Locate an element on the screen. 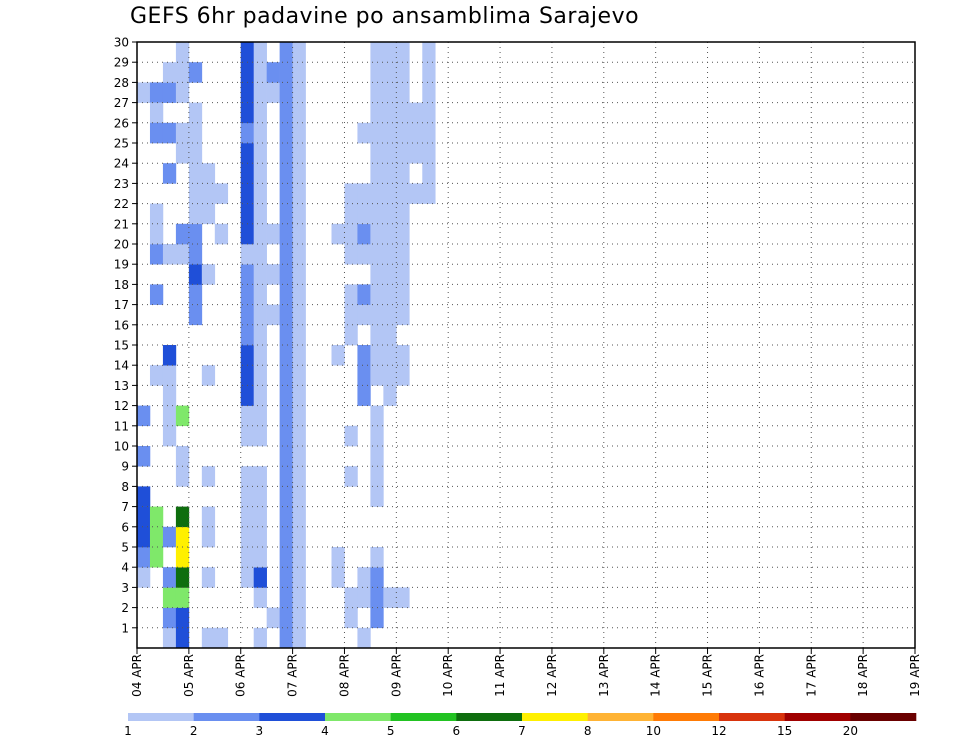 This screenshot has width=960, height=742. y-tick-label: 13 is located at coordinates (121, 386).